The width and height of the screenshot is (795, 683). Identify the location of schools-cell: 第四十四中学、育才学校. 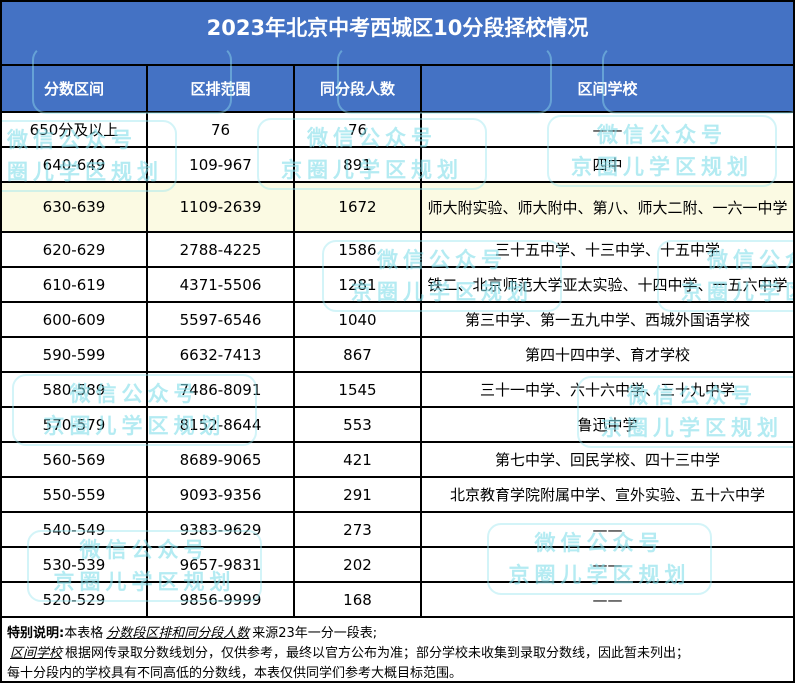
(606, 354).